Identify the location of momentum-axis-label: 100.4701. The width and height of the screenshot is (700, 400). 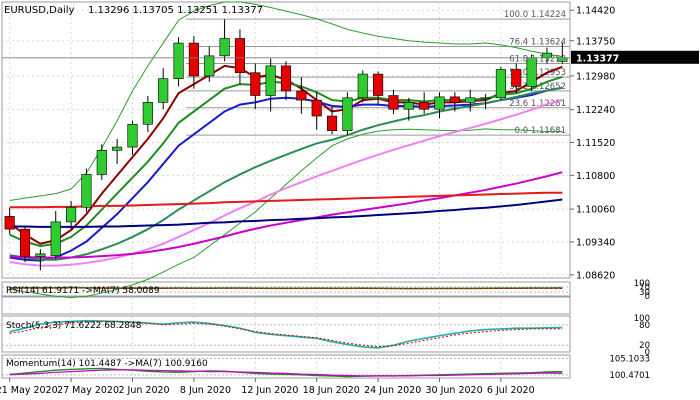
(629, 376).